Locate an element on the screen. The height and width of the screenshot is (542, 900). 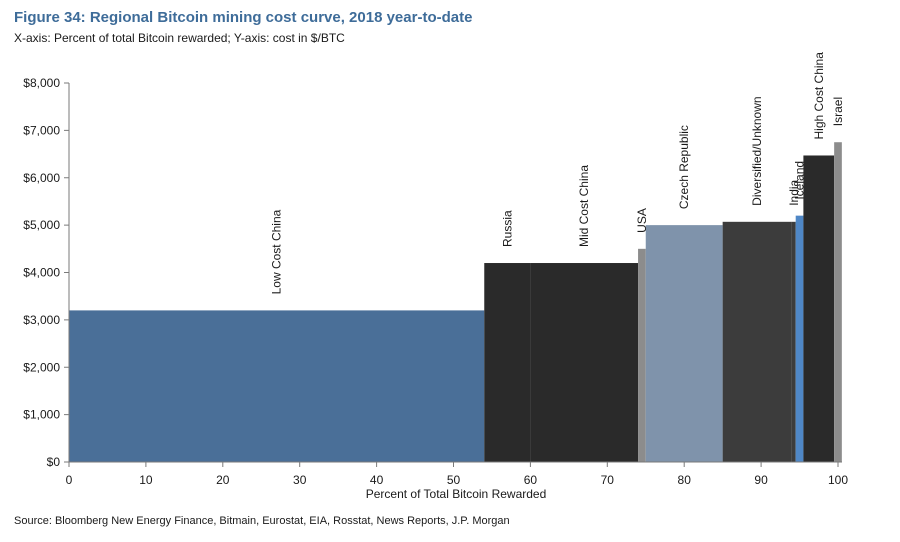
segment-label-usa: USA is located at coordinates (642, 220).